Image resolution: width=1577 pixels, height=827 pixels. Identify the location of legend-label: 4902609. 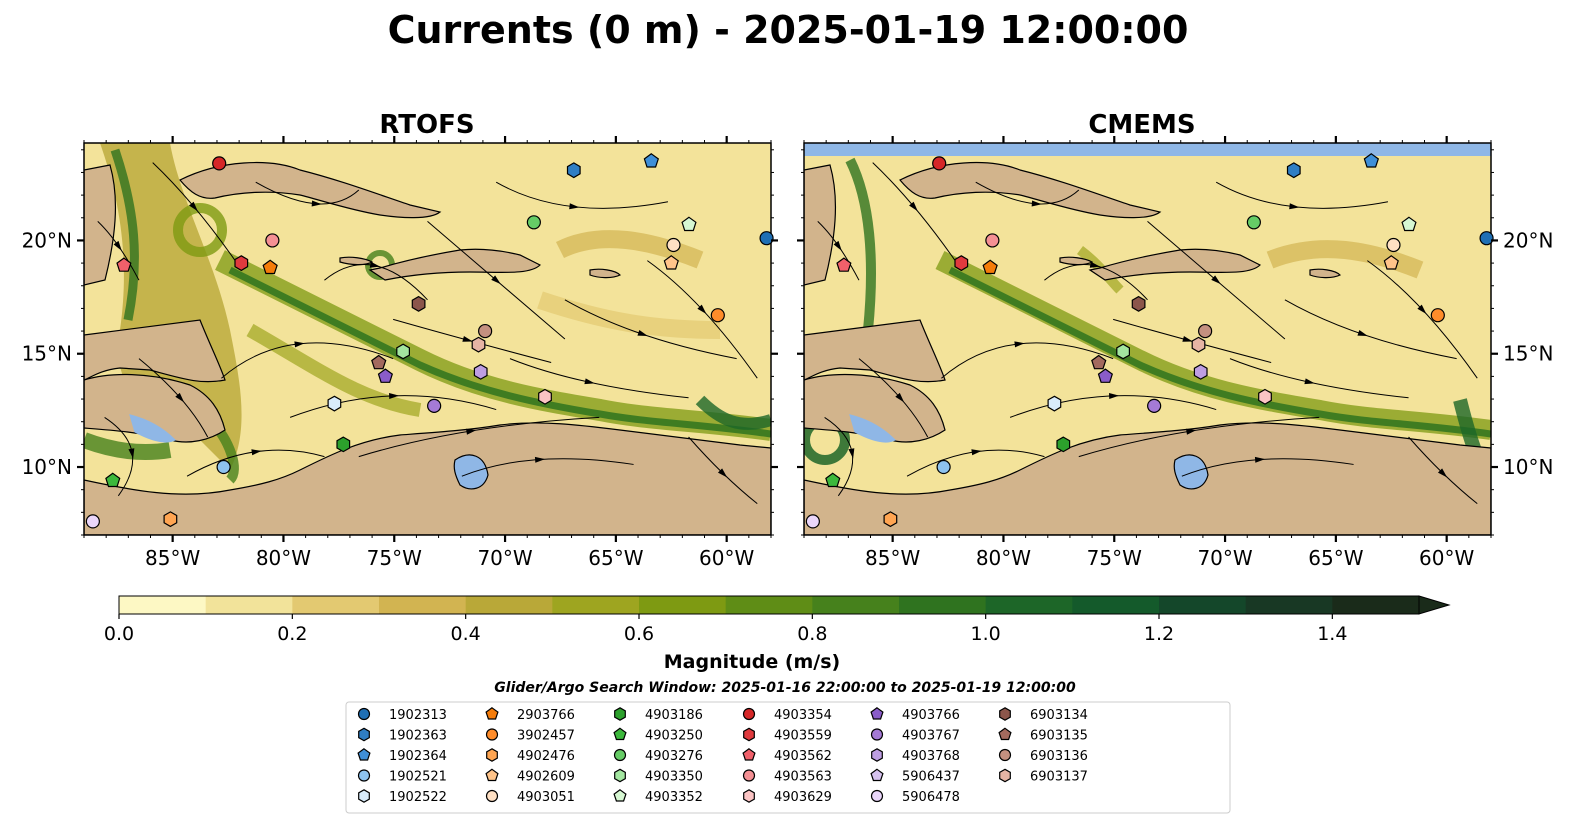
(546, 777).